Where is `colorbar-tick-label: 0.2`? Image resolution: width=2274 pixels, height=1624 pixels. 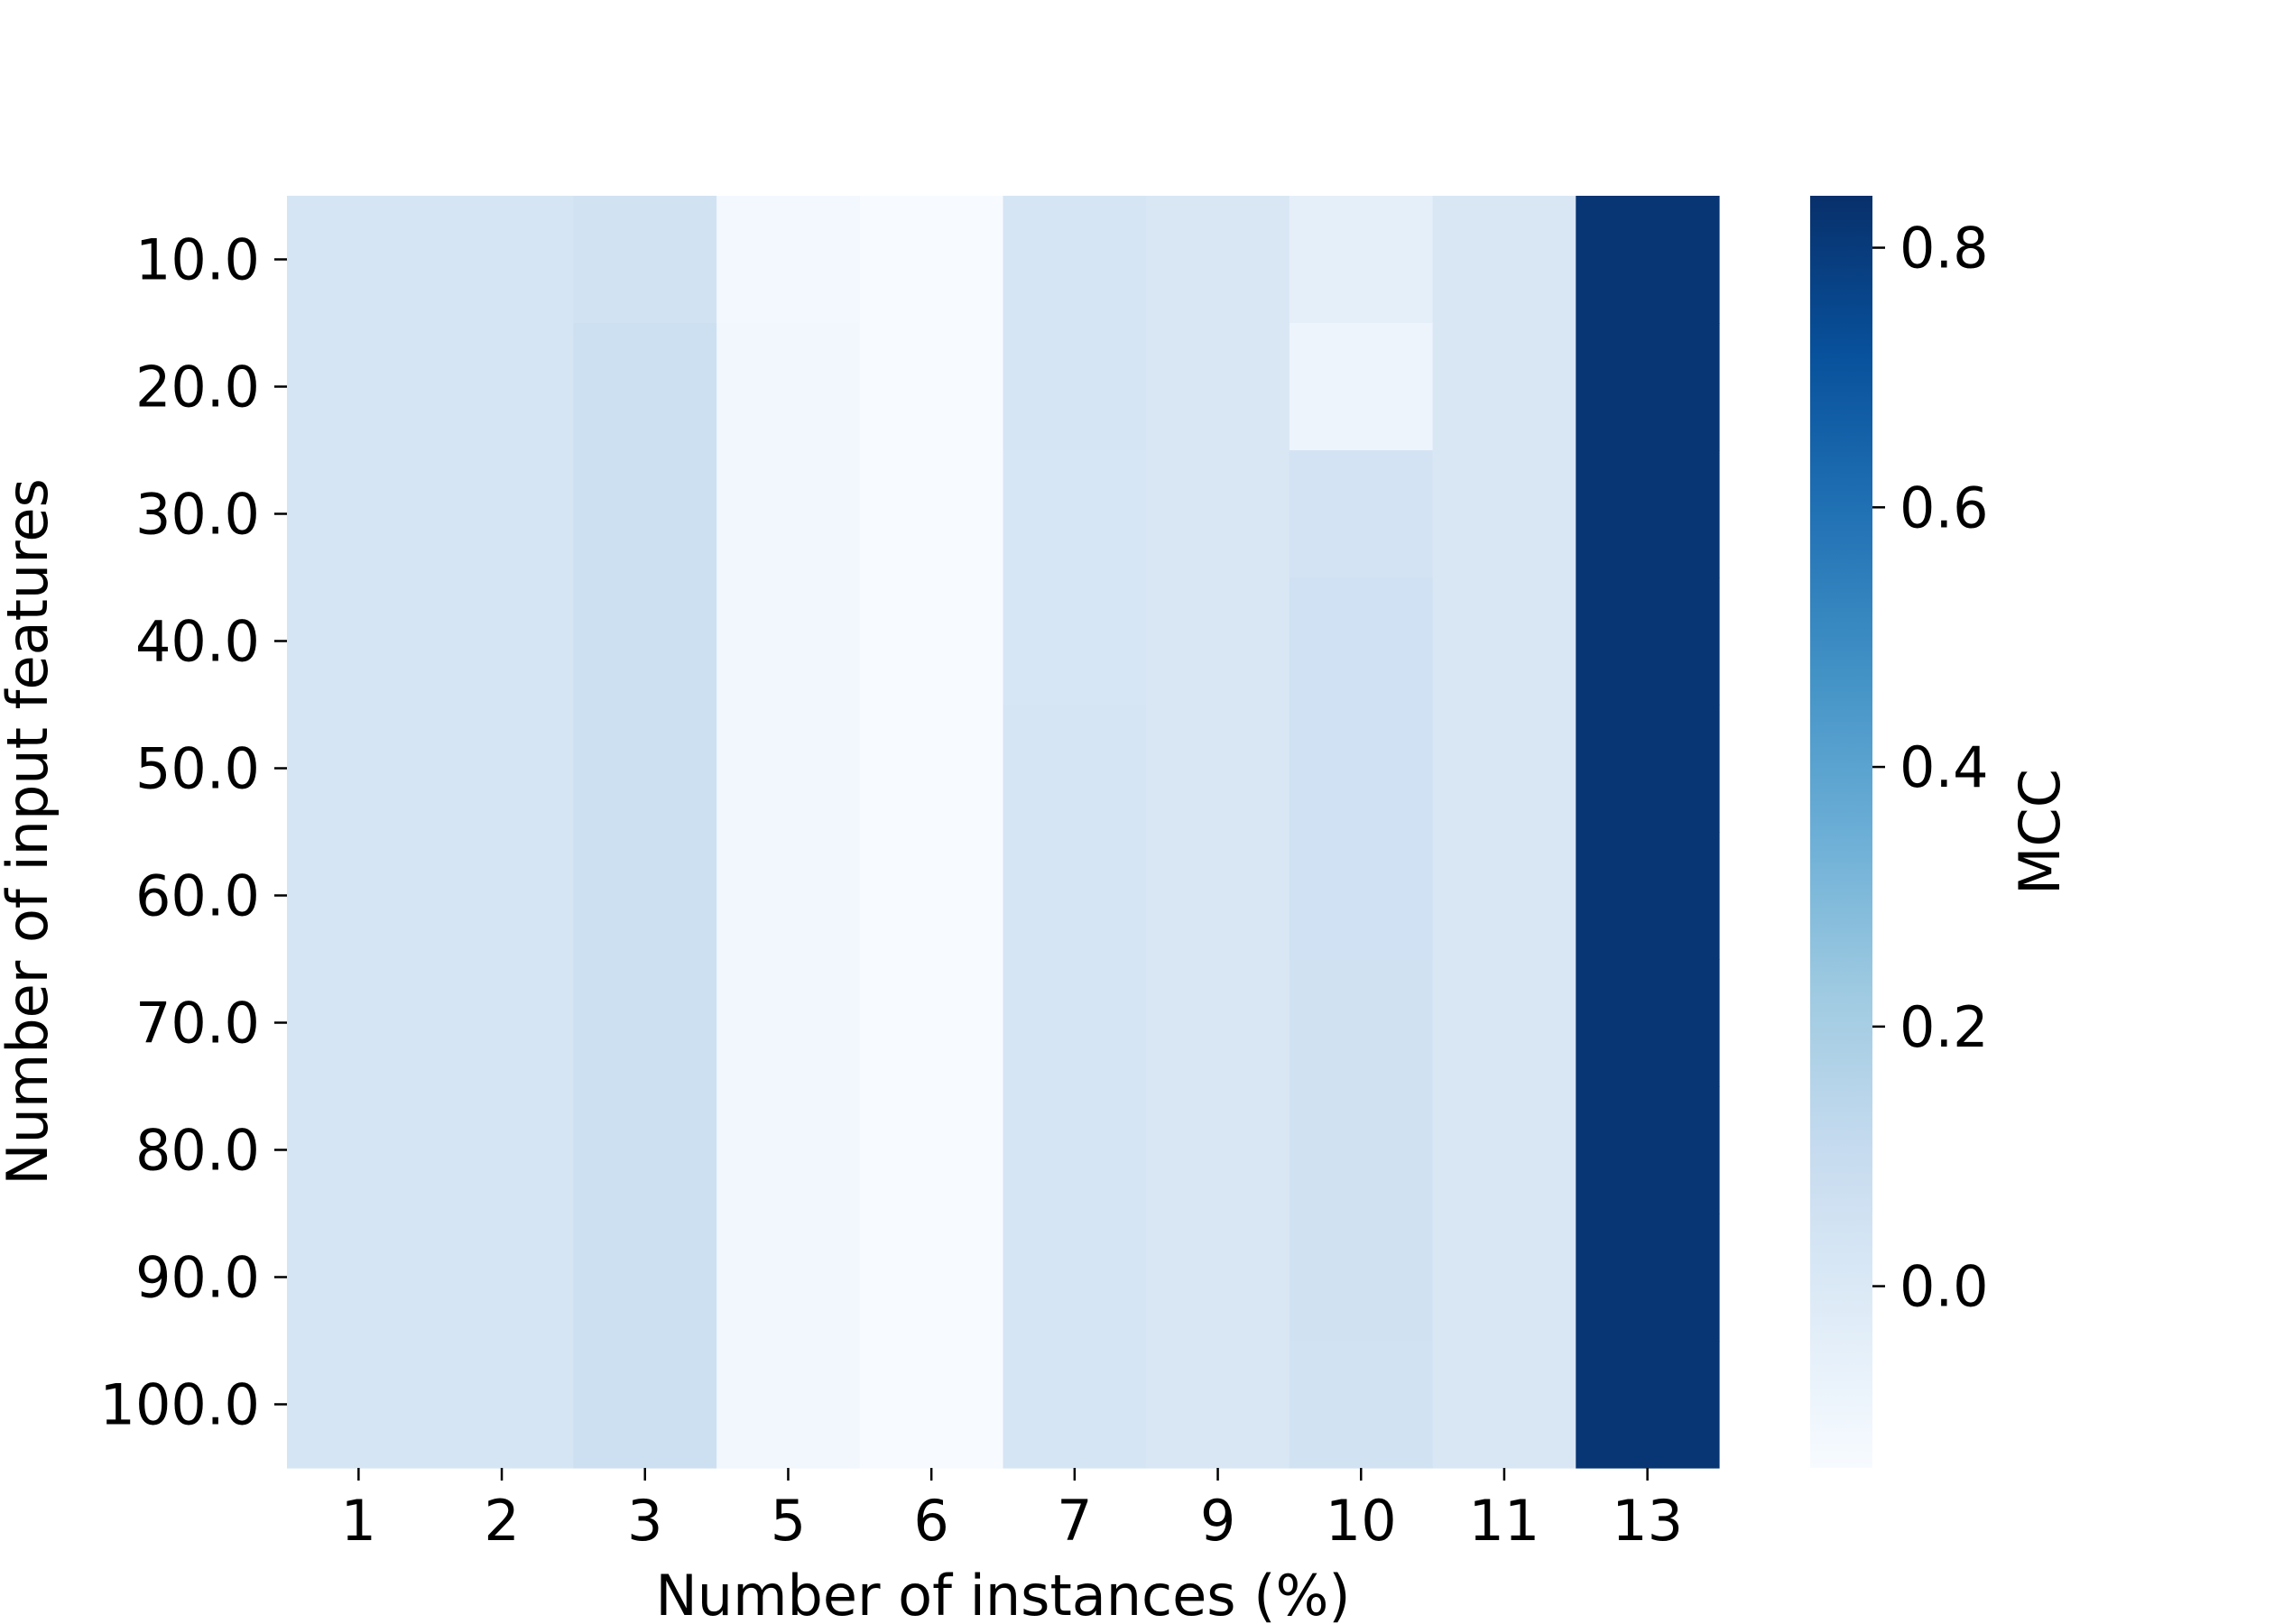
colorbar-tick-label: 0.2 is located at coordinates (1944, 1027).